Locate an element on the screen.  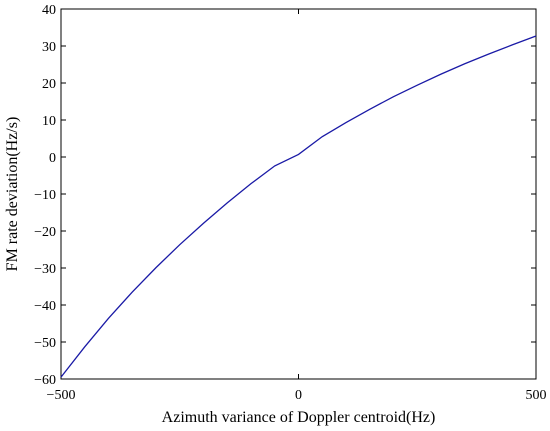
y-tick-label: −20 is located at coordinates (45, 232).